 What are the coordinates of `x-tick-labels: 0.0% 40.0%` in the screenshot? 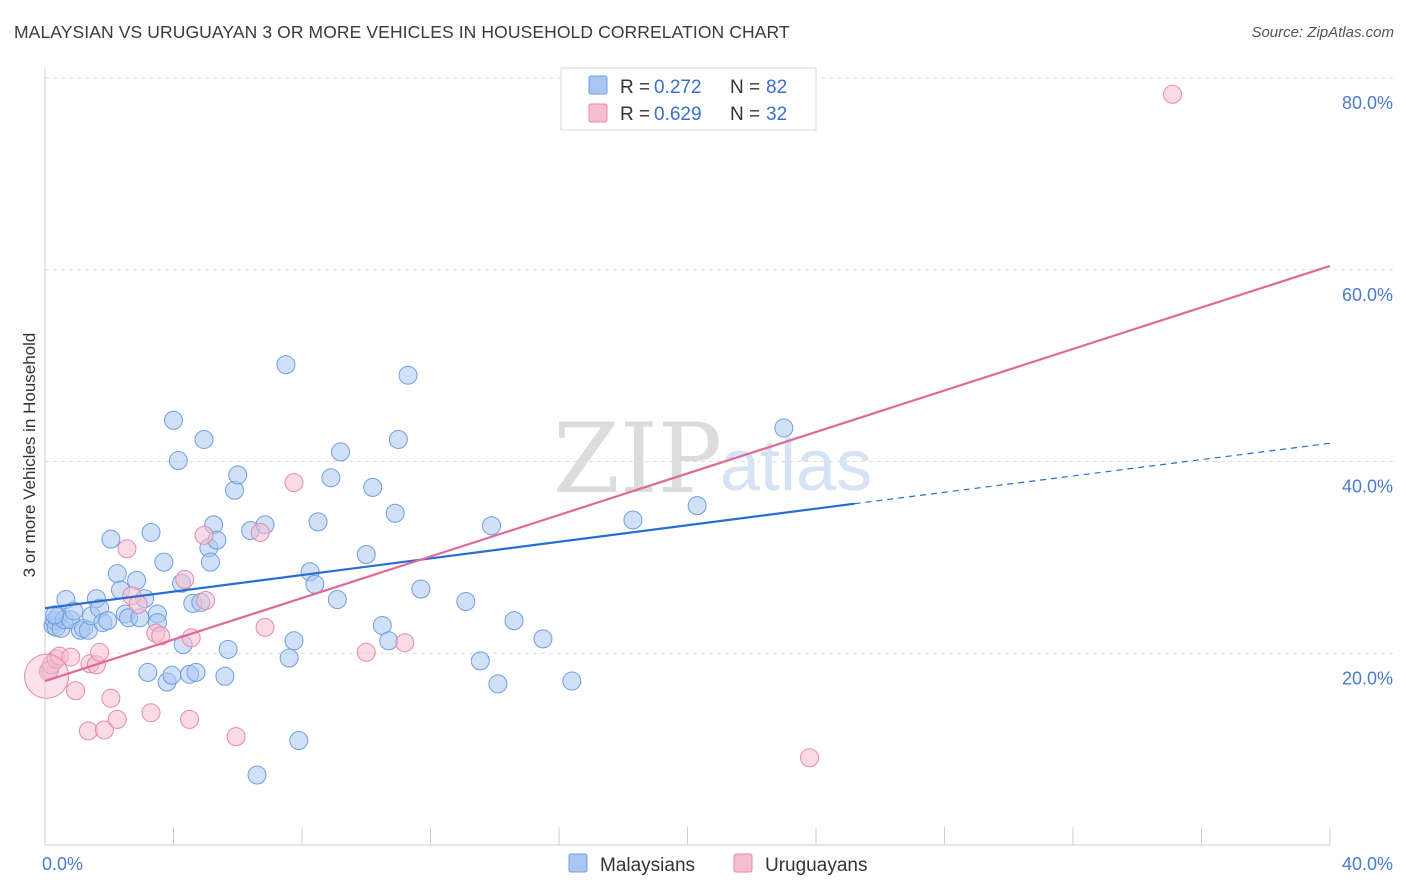 It's located at (717, 864).